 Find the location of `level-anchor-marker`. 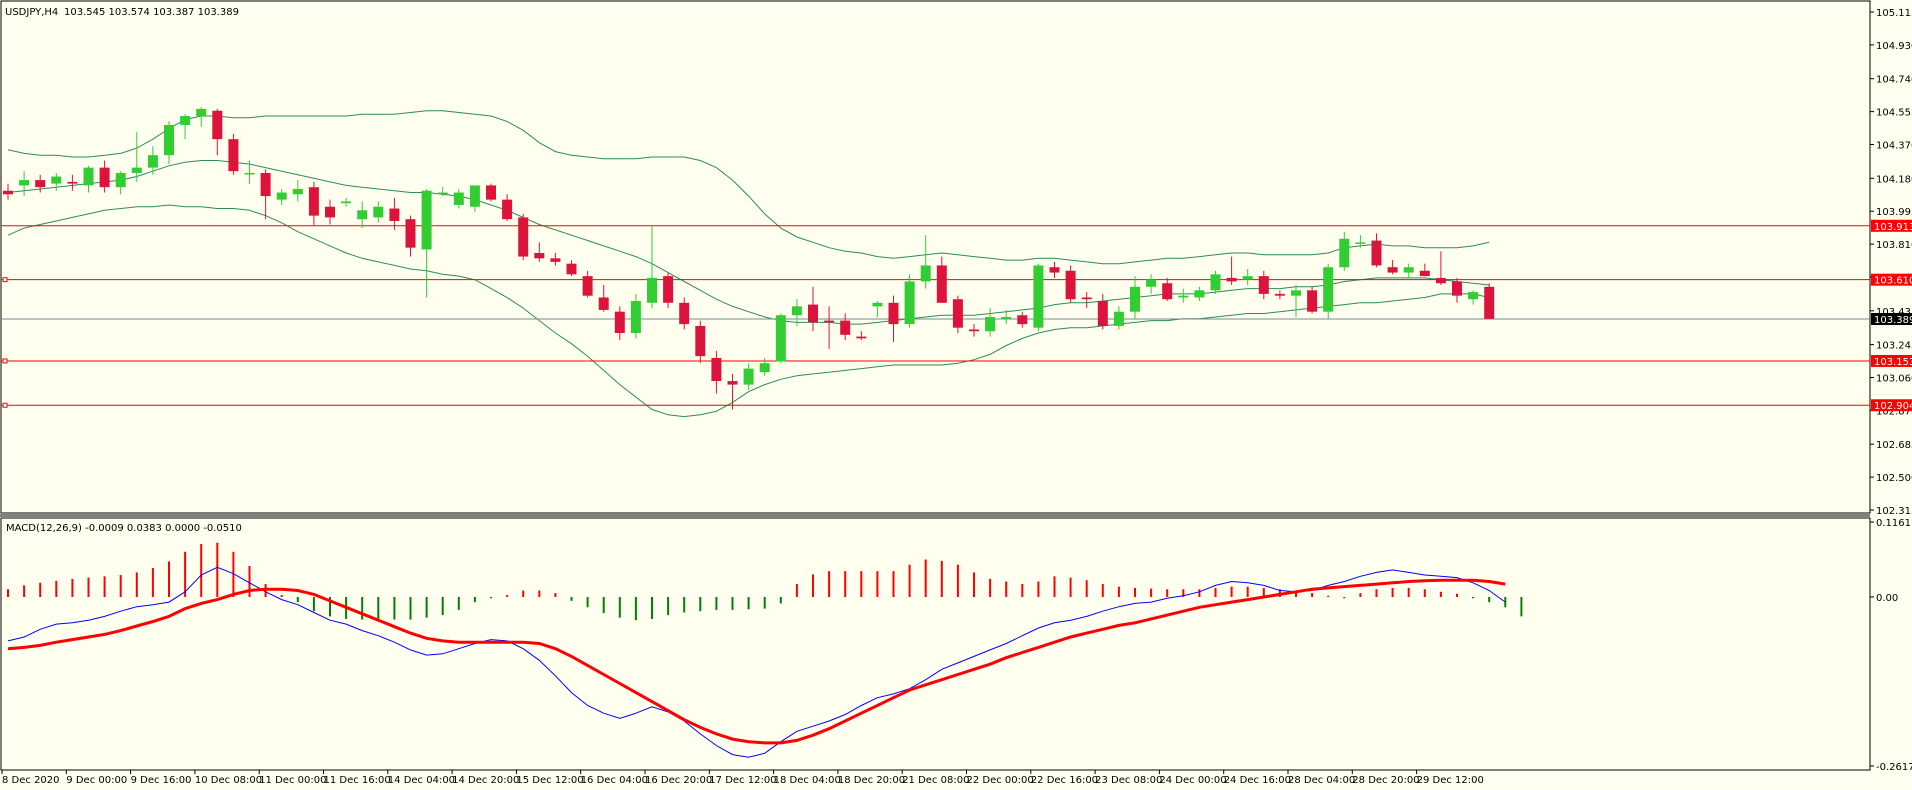

level-anchor-marker is located at coordinates (5, 280).